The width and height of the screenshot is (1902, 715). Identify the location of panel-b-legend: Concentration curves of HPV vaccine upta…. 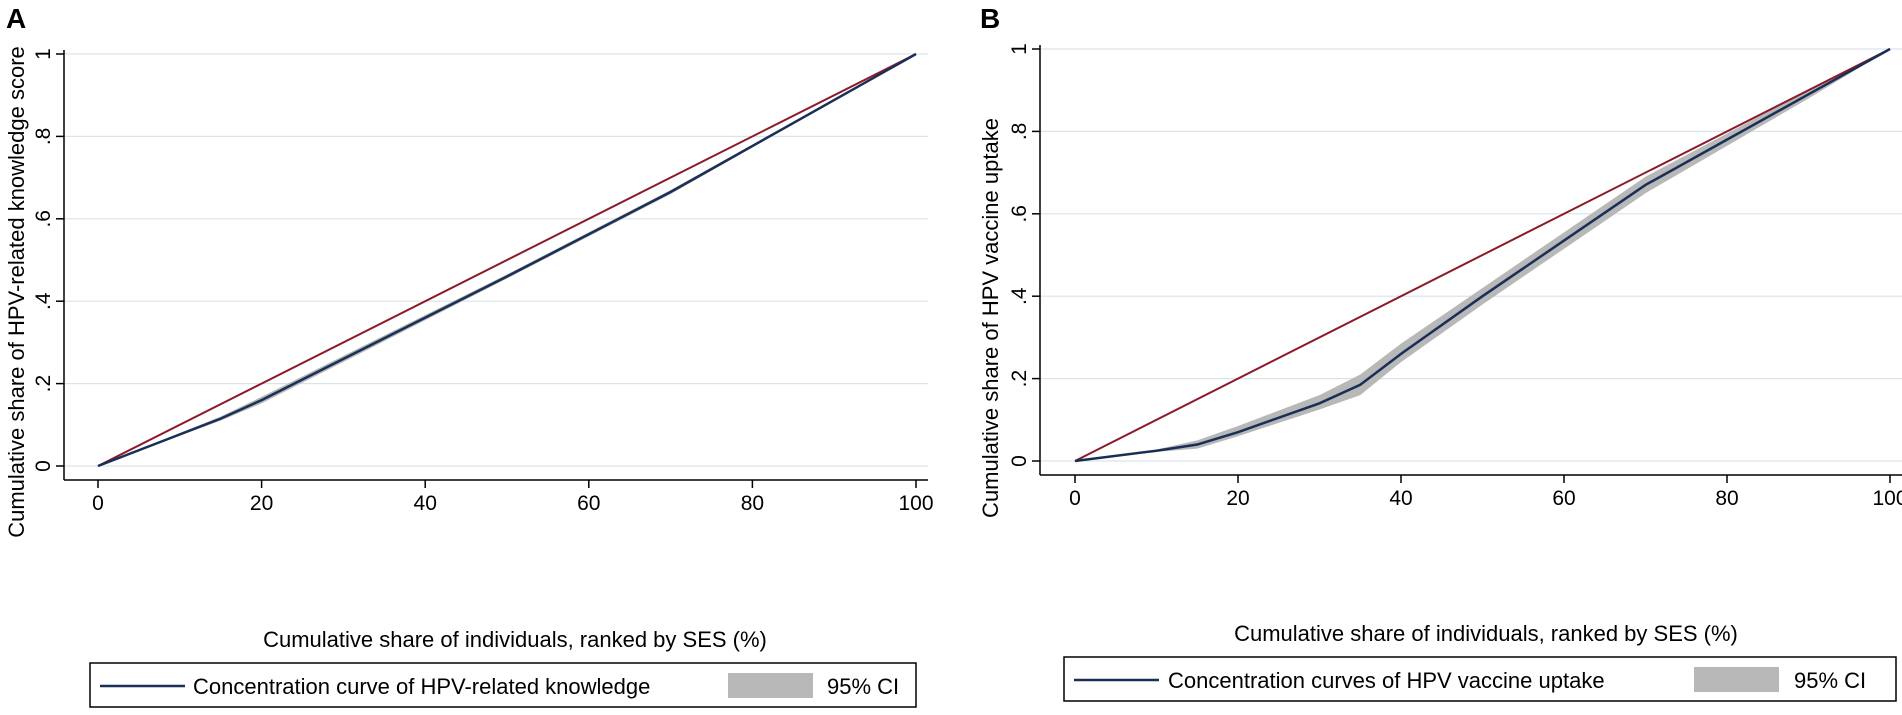
(1480, 679).